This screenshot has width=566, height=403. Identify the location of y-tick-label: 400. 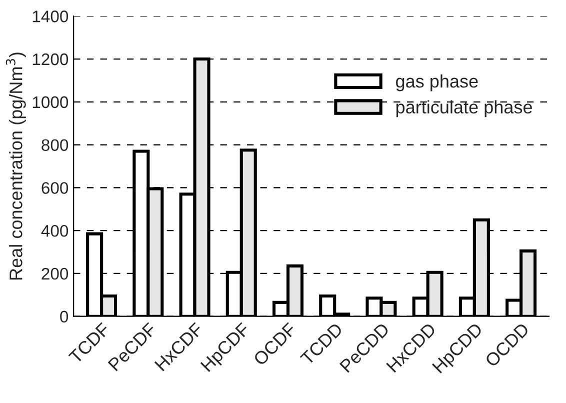
(54, 230).